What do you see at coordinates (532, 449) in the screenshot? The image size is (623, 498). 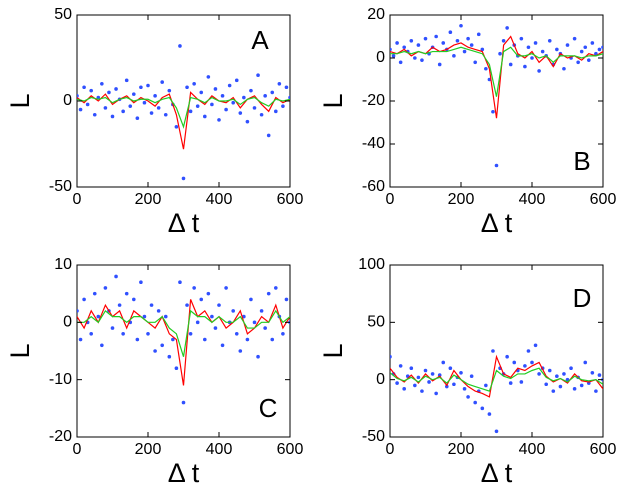 I see `x-tick-label: 400` at bounding box center [532, 449].